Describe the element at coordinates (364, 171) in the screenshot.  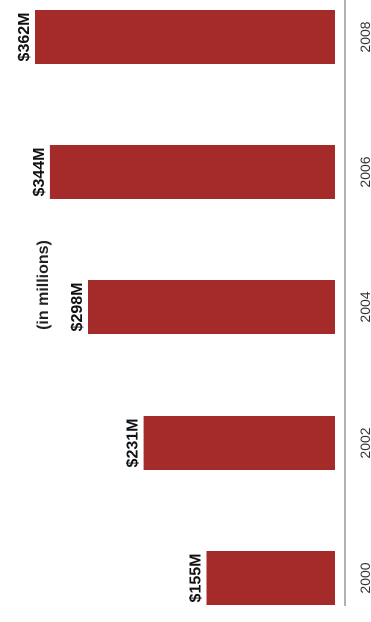
I see `category-tick-2006: 2006` at that location.